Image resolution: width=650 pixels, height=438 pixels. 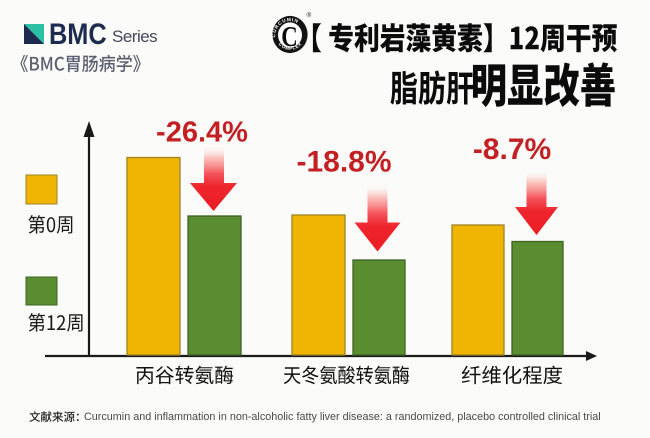 What do you see at coordinates (134, 36) in the screenshot?
I see `svg-text: Series` at bounding box center [134, 36].